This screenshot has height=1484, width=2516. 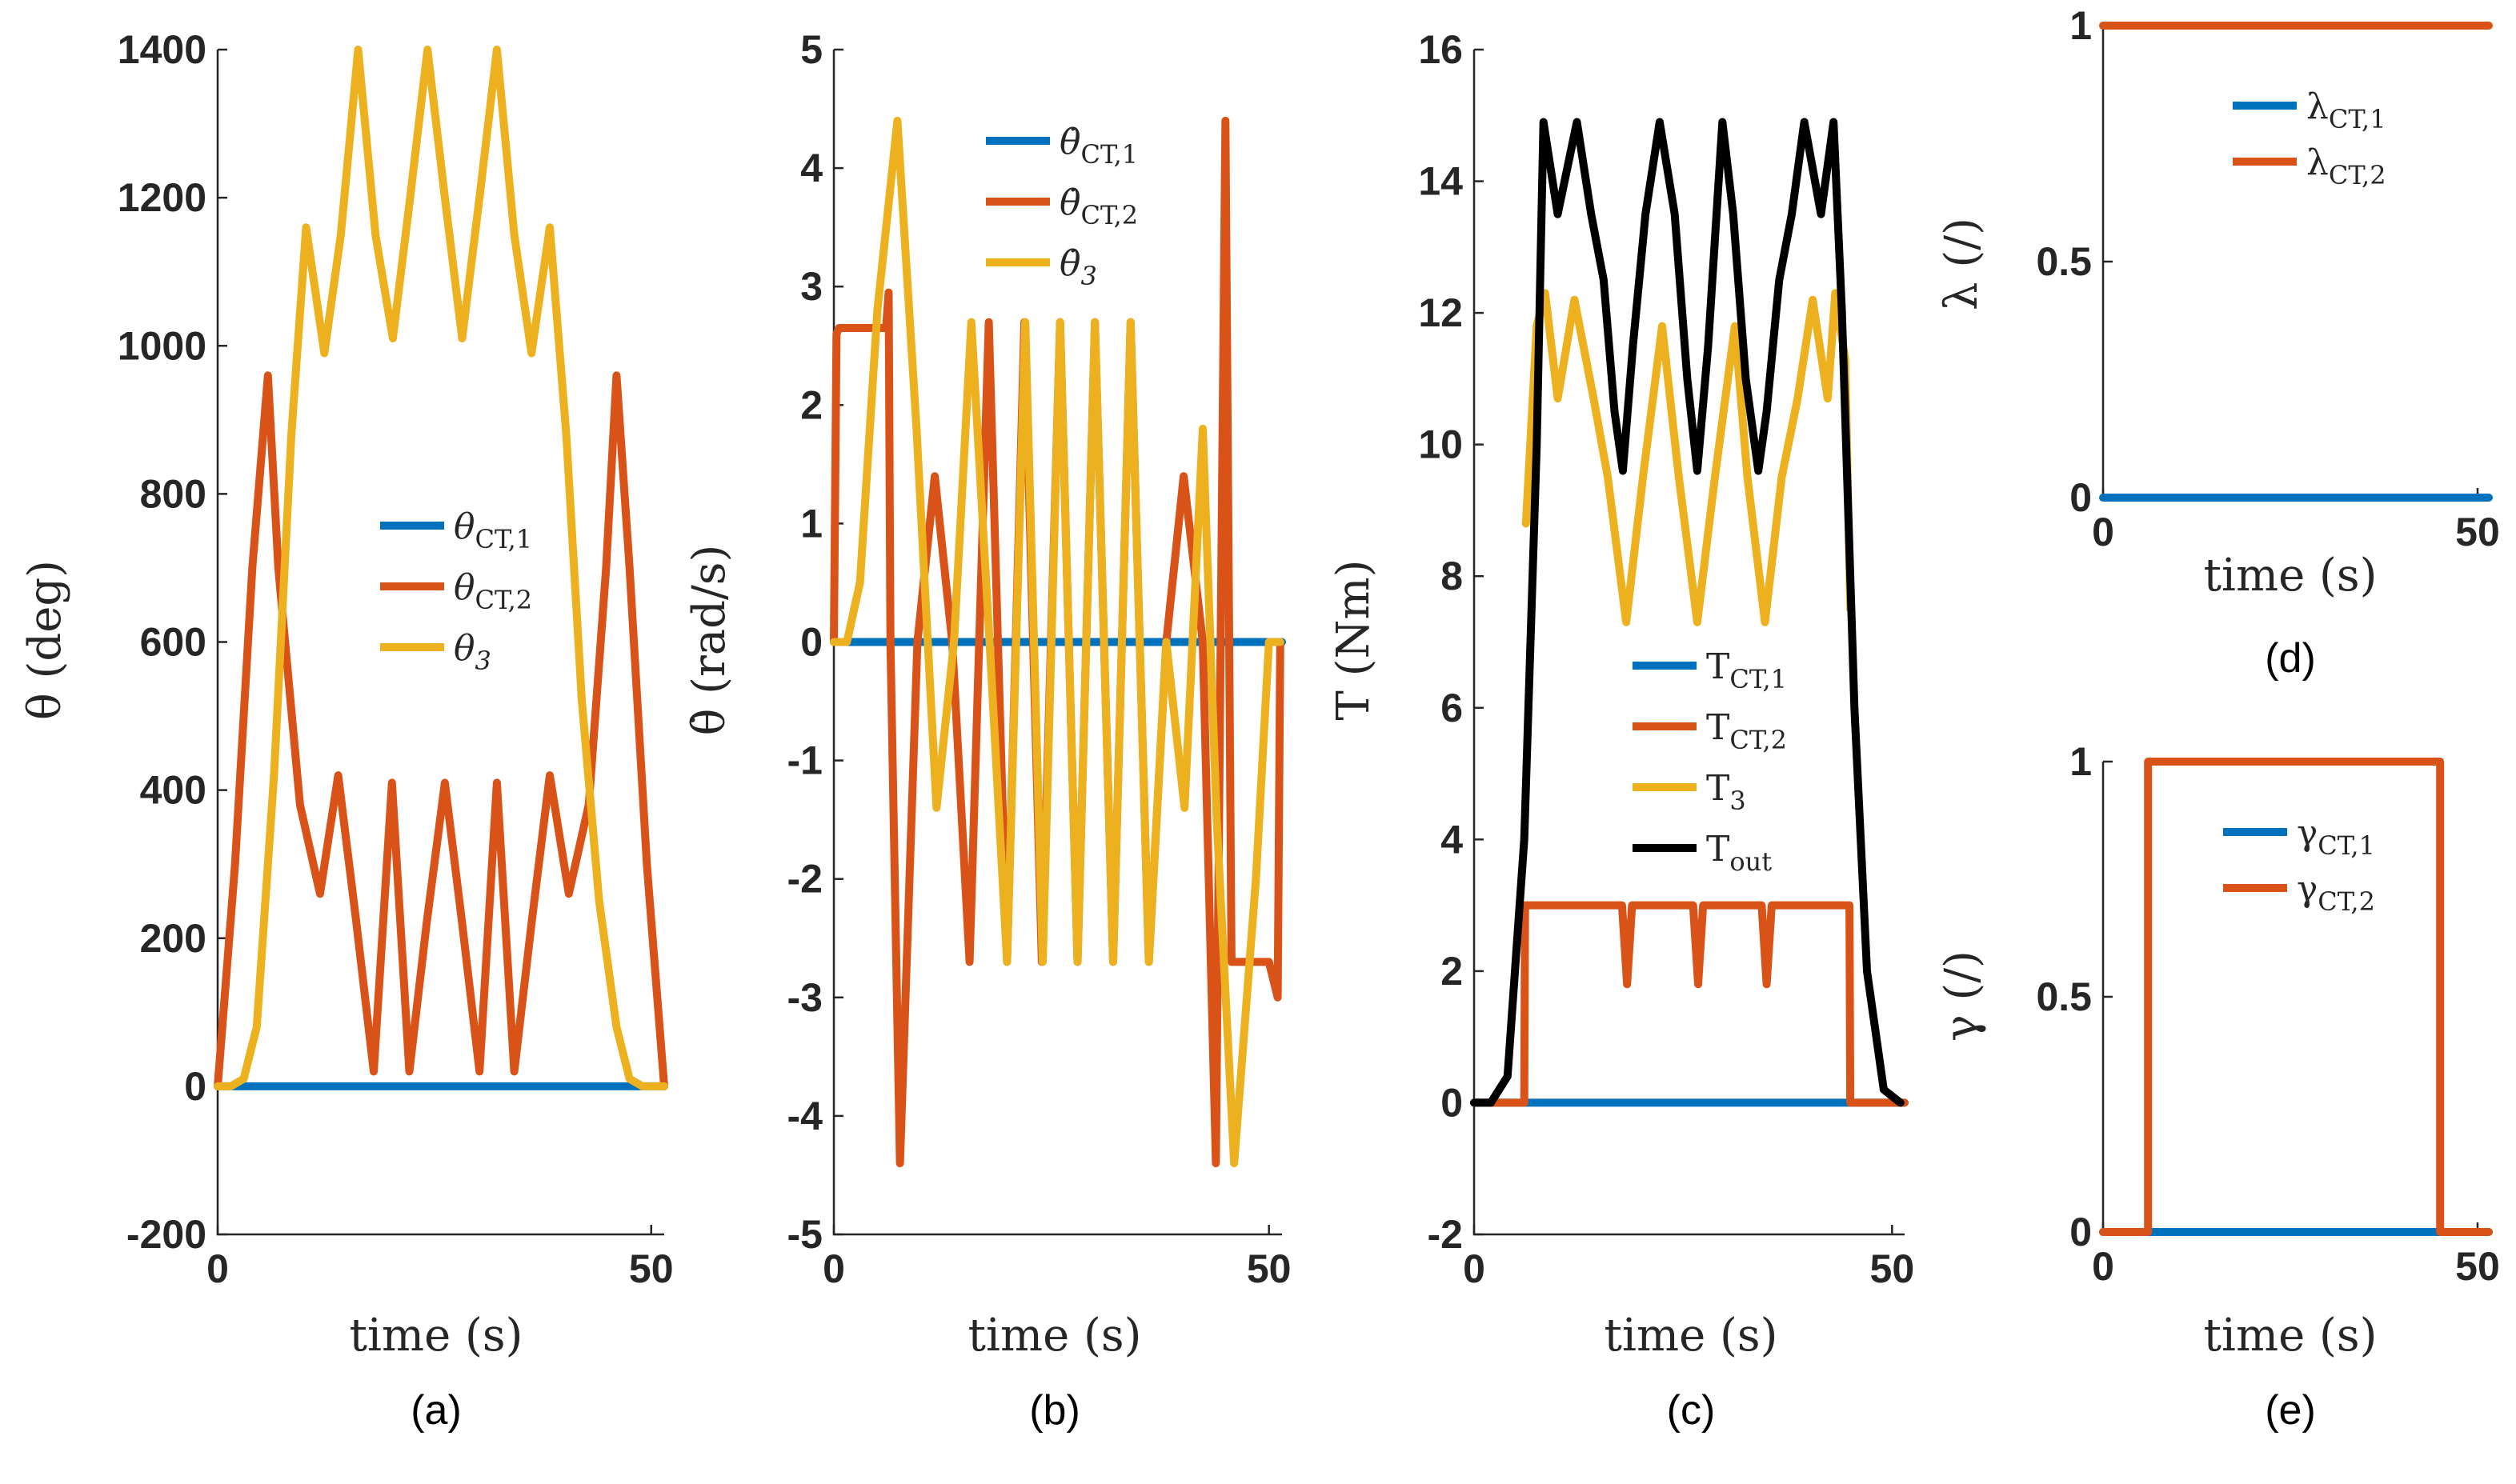 I want to click on legend-e: γCT,1 γCT,2, so click(x=2299, y=865).